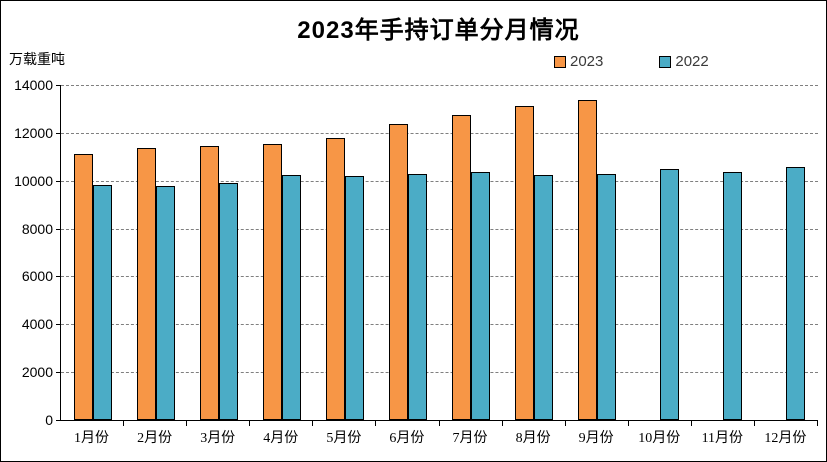 This screenshot has width=827, height=462. What do you see at coordinates (218, 438) in the screenshot?
I see `x-axis-label-3月份: 3月份` at bounding box center [218, 438].